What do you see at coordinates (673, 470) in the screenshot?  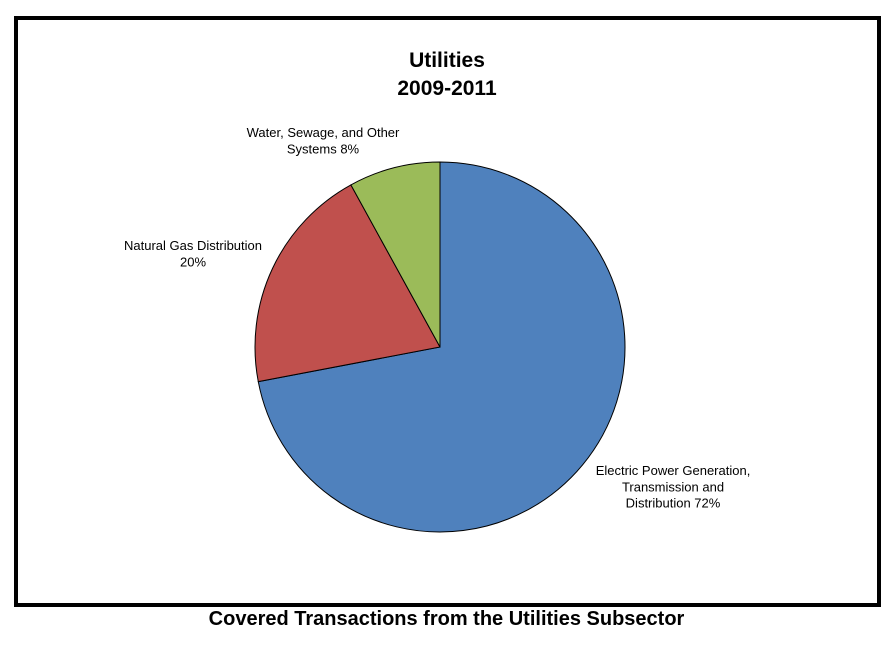 I see `slice-label-line: Electric Power Generation,` at bounding box center [673, 470].